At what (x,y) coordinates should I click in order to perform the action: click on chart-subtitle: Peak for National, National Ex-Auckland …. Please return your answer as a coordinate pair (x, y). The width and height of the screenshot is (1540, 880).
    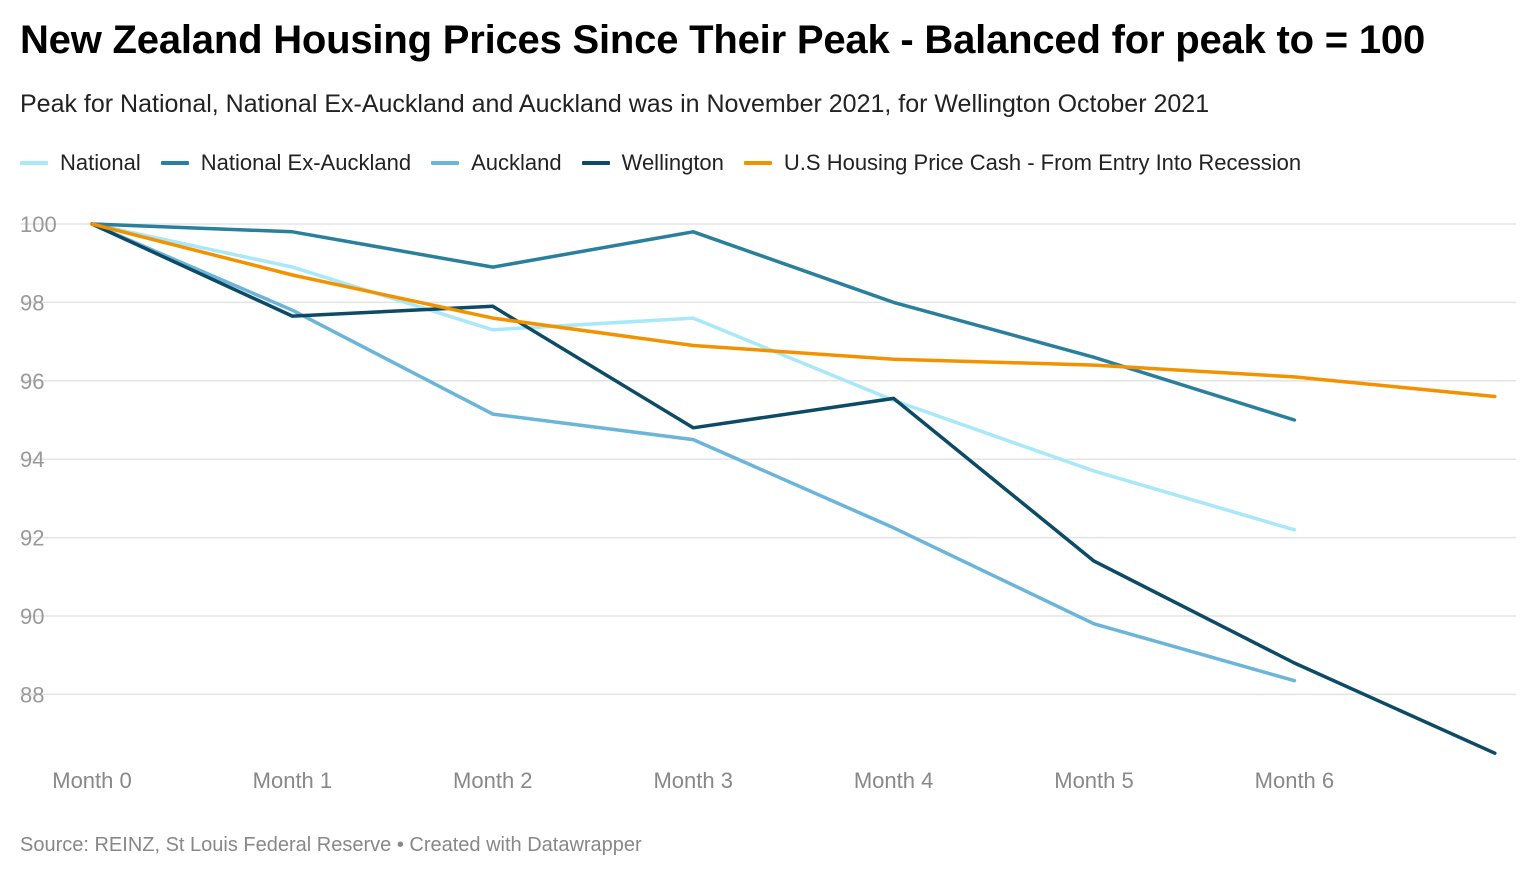
    Looking at the image, I should click on (615, 104).